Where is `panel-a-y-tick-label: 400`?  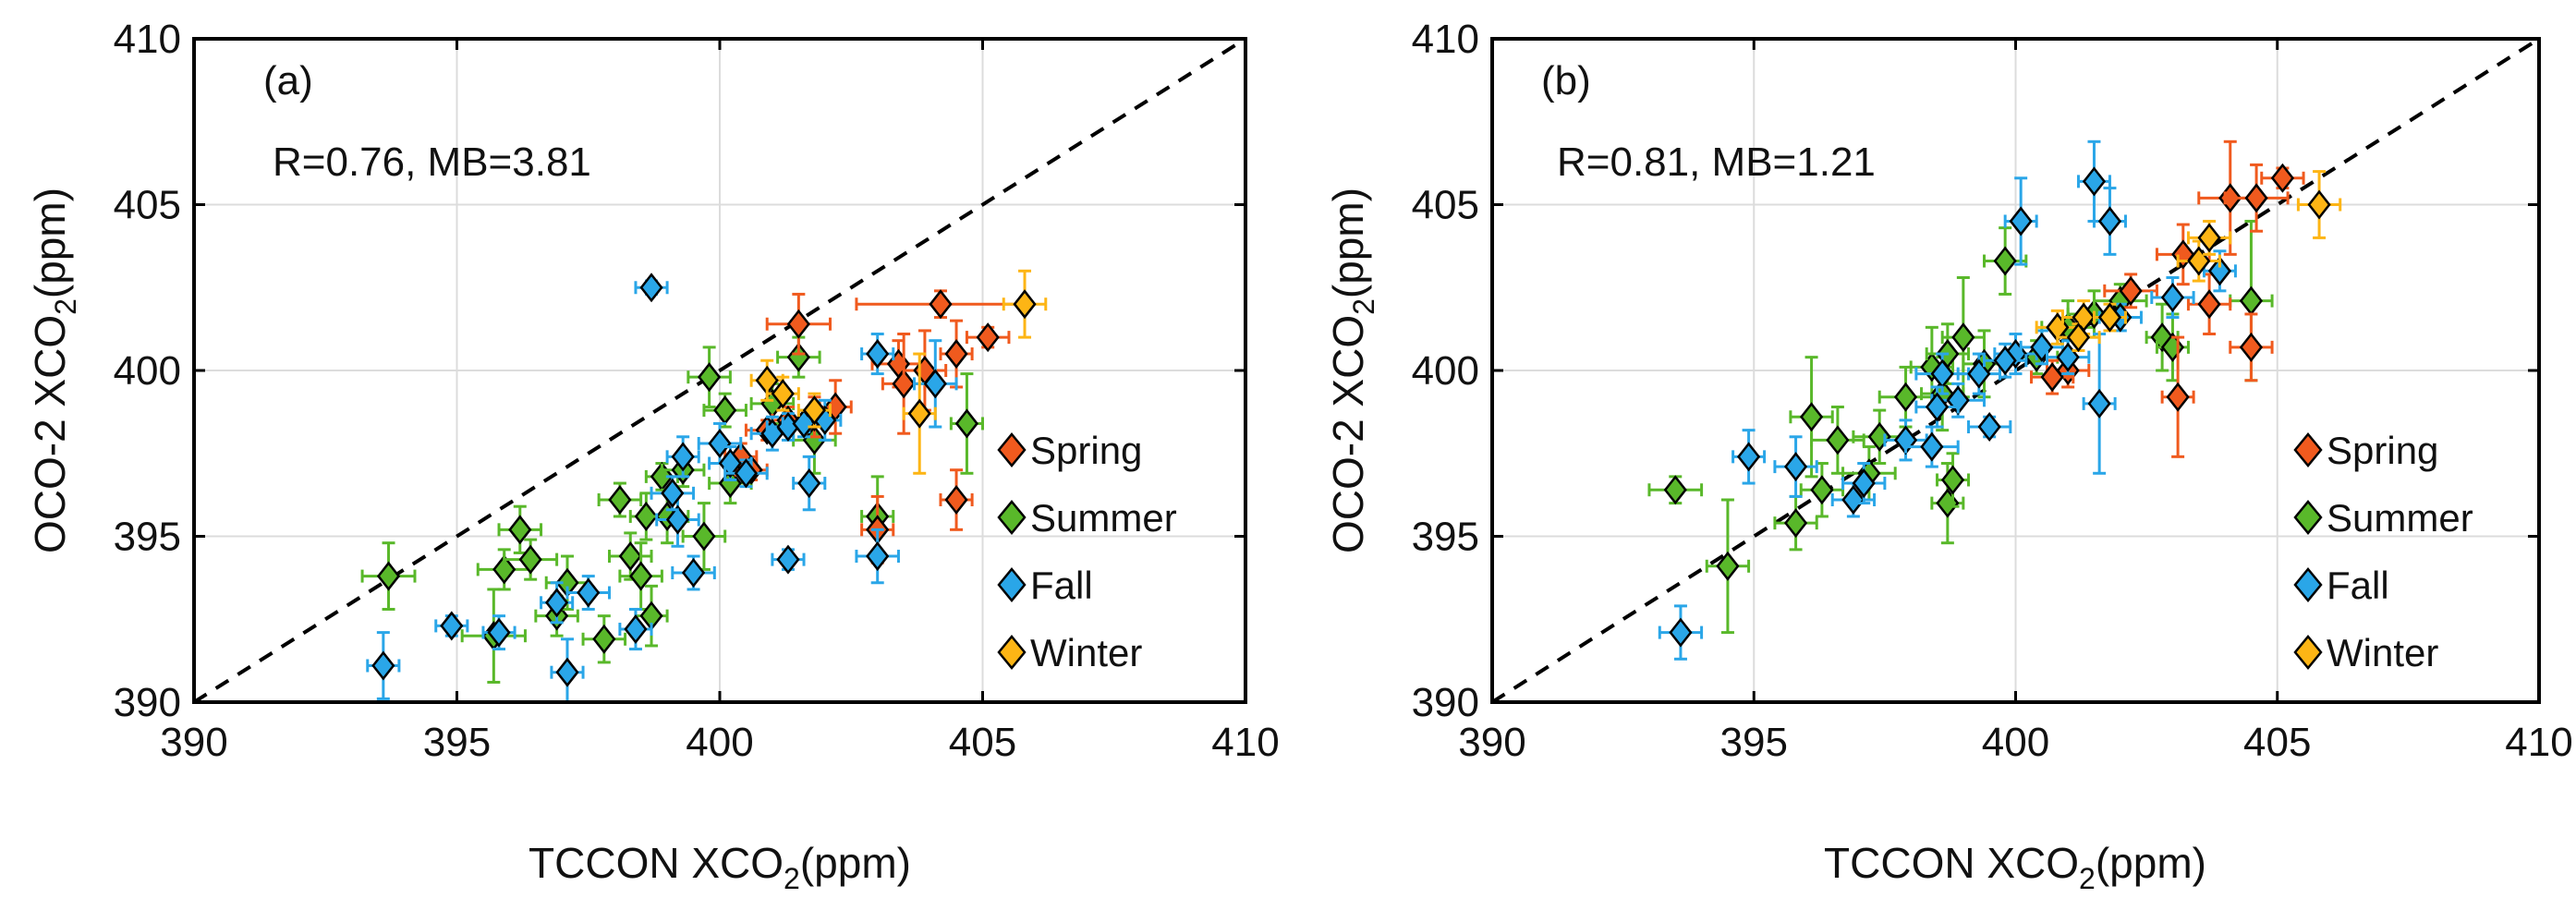 panel-a-y-tick-label: 400 is located at coordinates (147, 371).